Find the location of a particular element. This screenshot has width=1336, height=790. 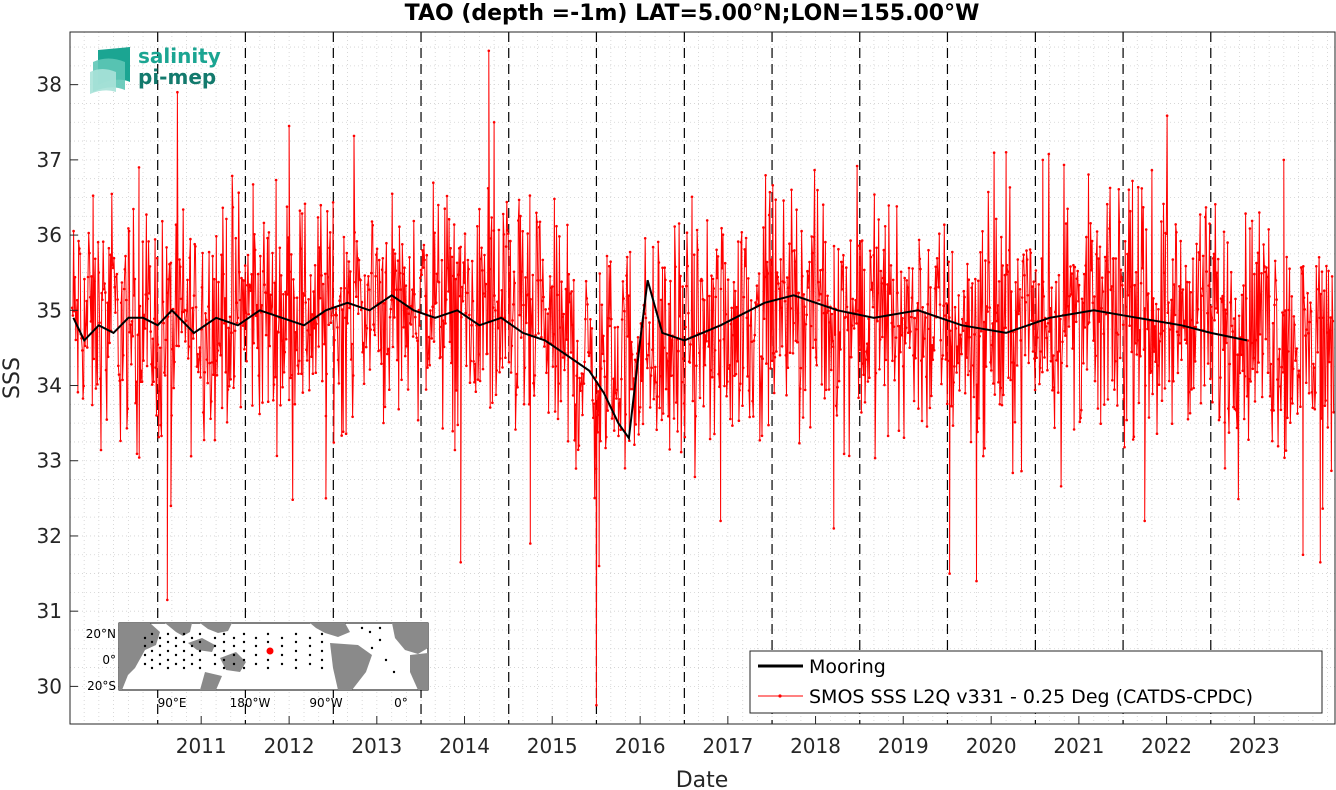

map-lat-label-20s: 20°S is located at coordinates (101, 686).